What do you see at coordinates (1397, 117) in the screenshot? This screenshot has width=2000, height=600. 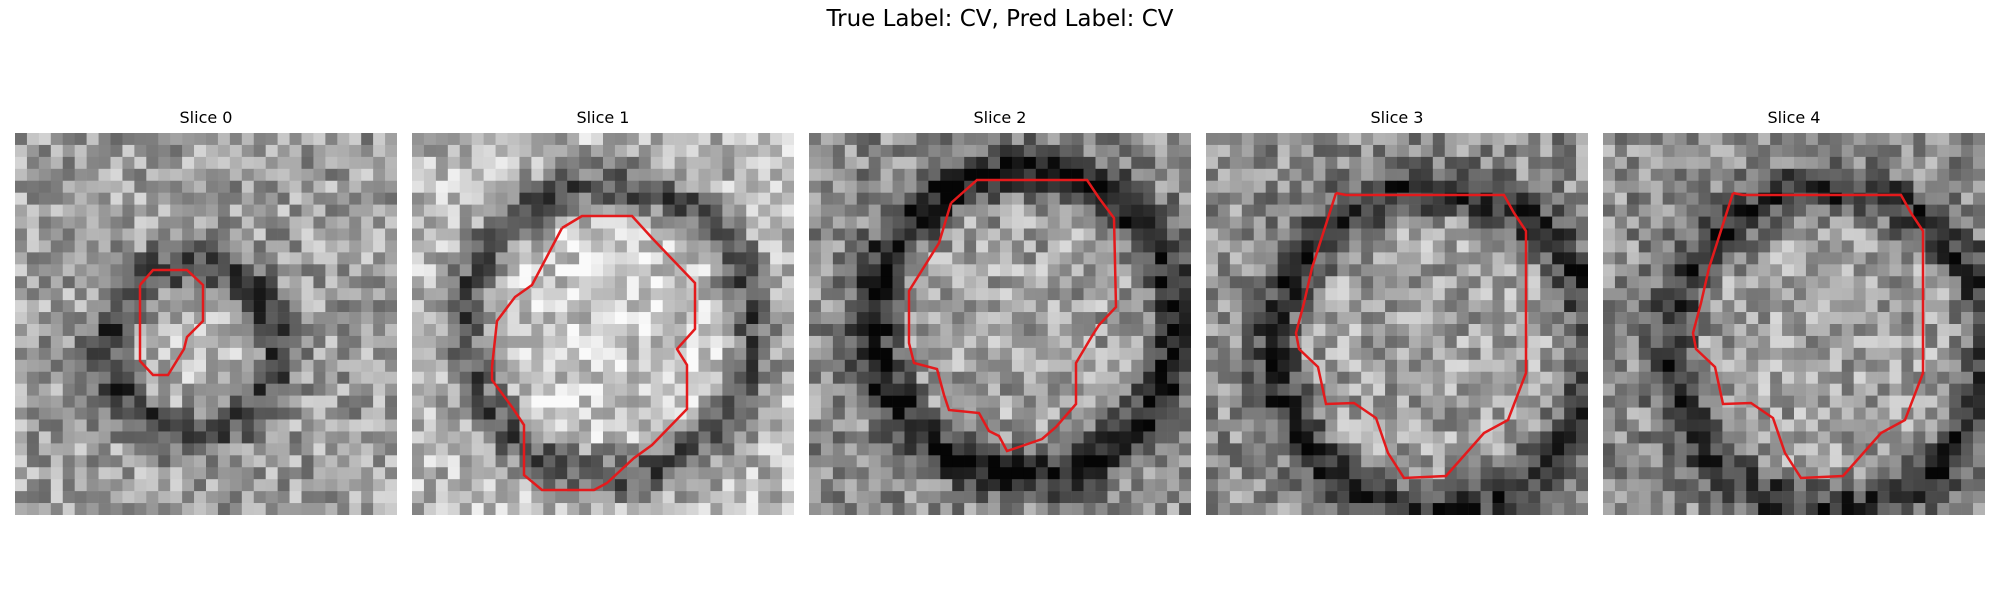 I see `slice-title-3: Slice 3` at bounding box center [1397, 117].